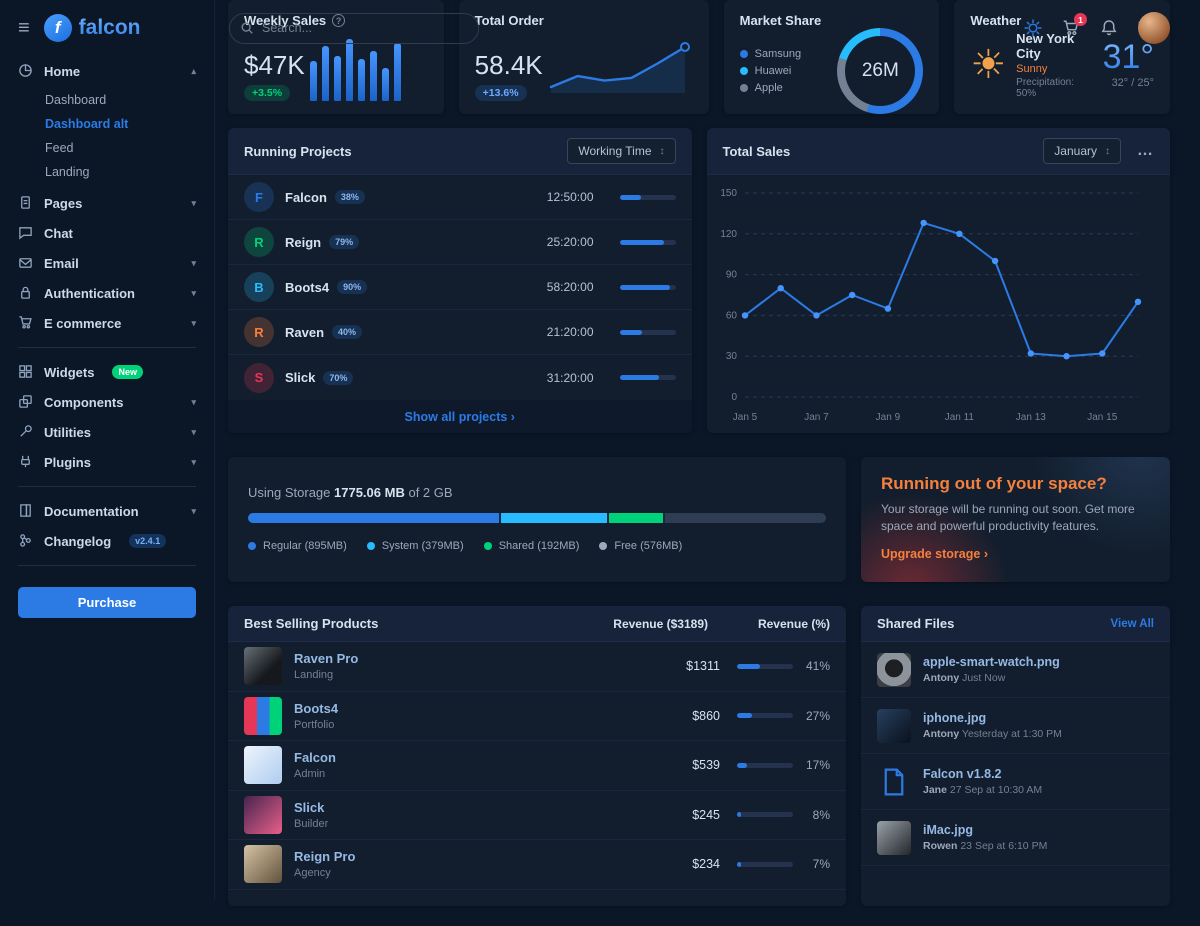  Describe the element at coordinates (76, 100) in the screenshot. I see `sidebar-item-dashboard: Dashboard` at that location.